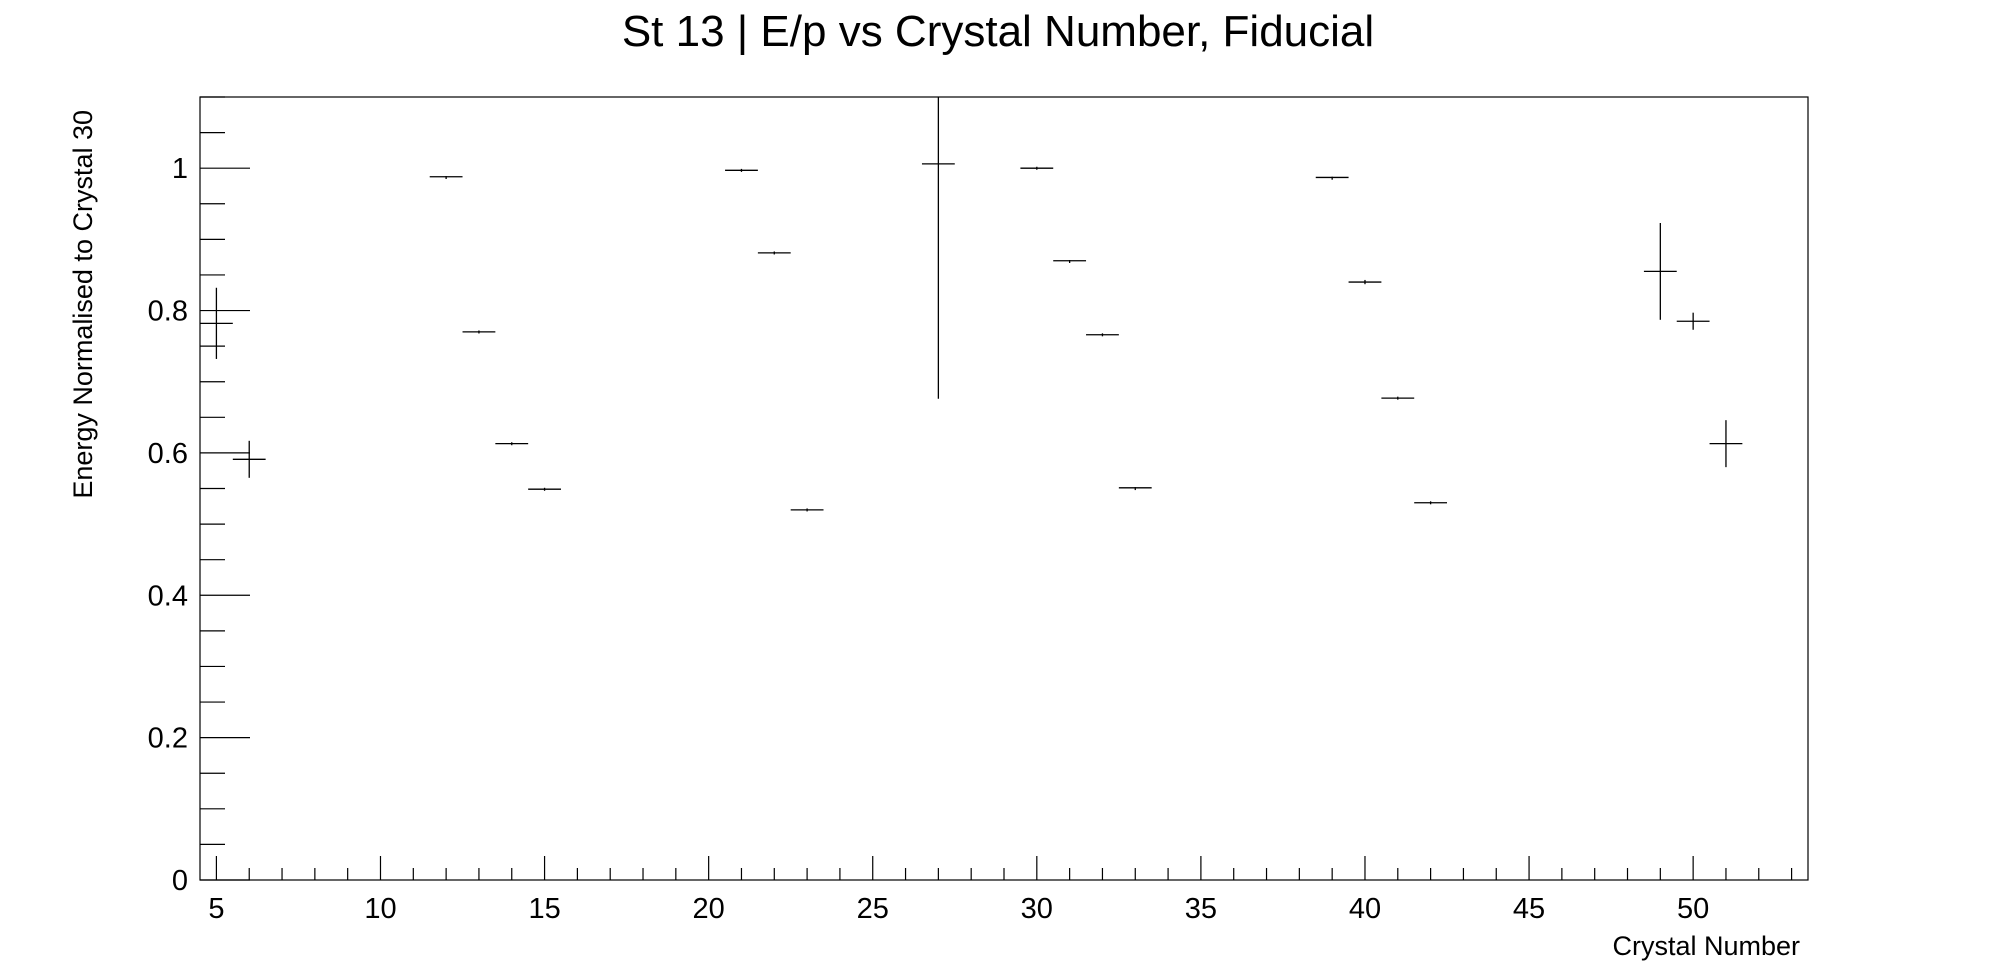 The image size is (1996, 972). I want to click on x-axis-label: Crystal Number, so click(1706, 946).